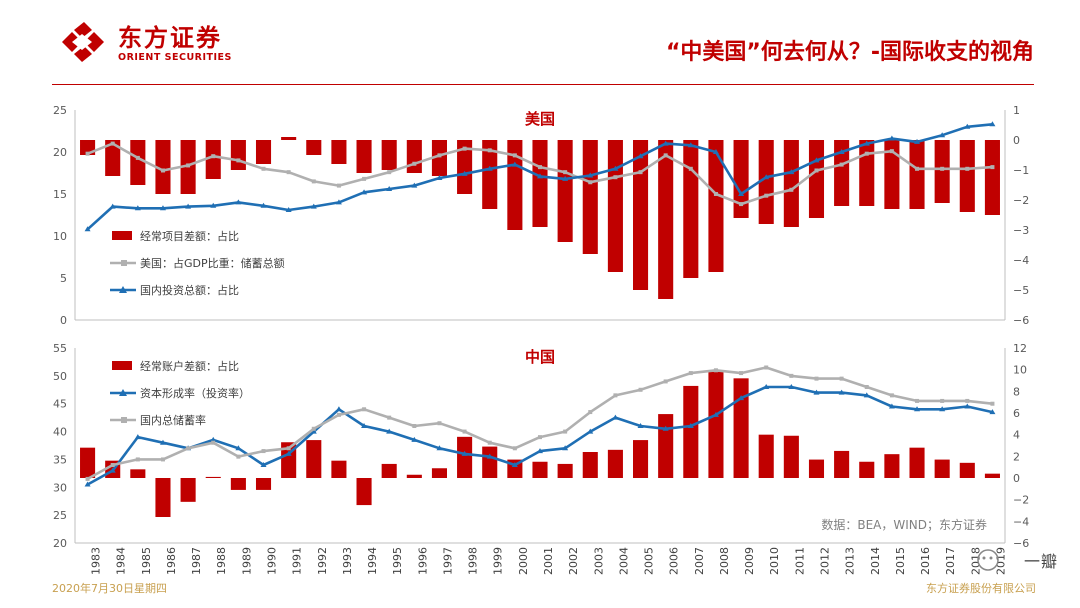 The image size is (1080, 608). What do you see at coordinates (212, 263) in the screenshot?
I see `legend-label: 美国：占GDP比重：储蓄总额` at bounding box center [212, 263].